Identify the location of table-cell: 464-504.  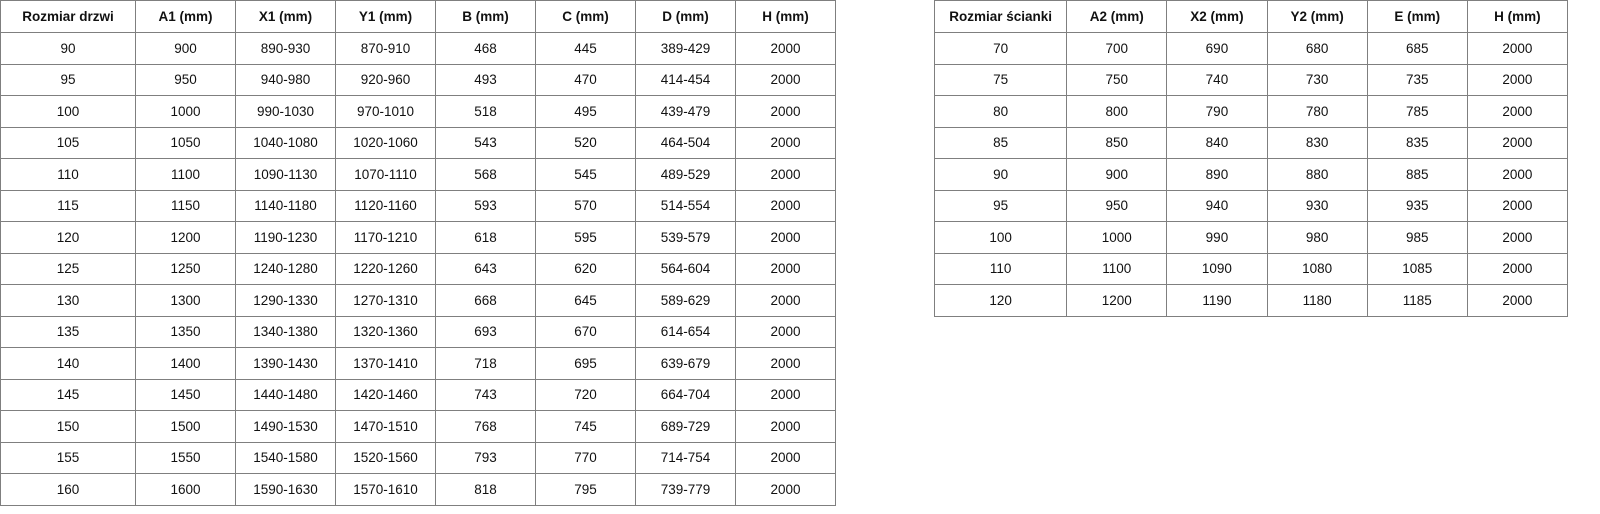
(685, 142).